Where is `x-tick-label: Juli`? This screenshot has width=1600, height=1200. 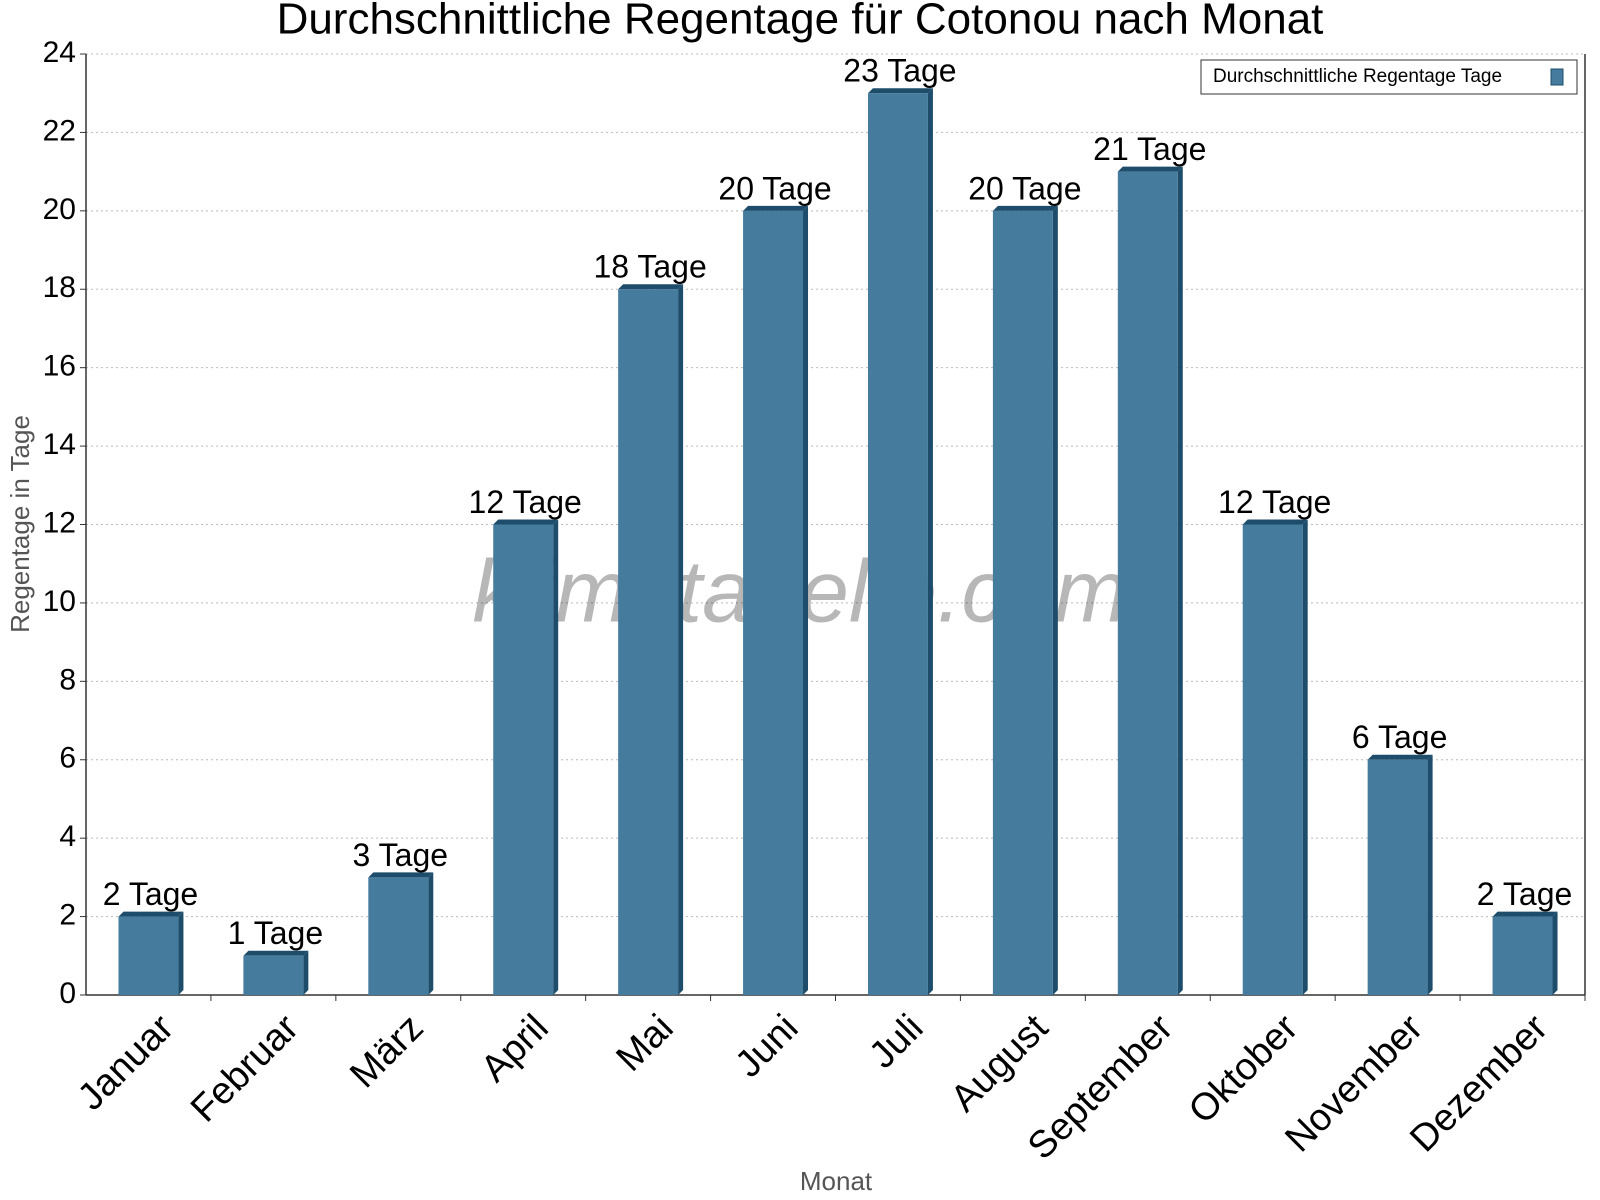
x-tick-label: Juli is located at coordinates (896, 1042).